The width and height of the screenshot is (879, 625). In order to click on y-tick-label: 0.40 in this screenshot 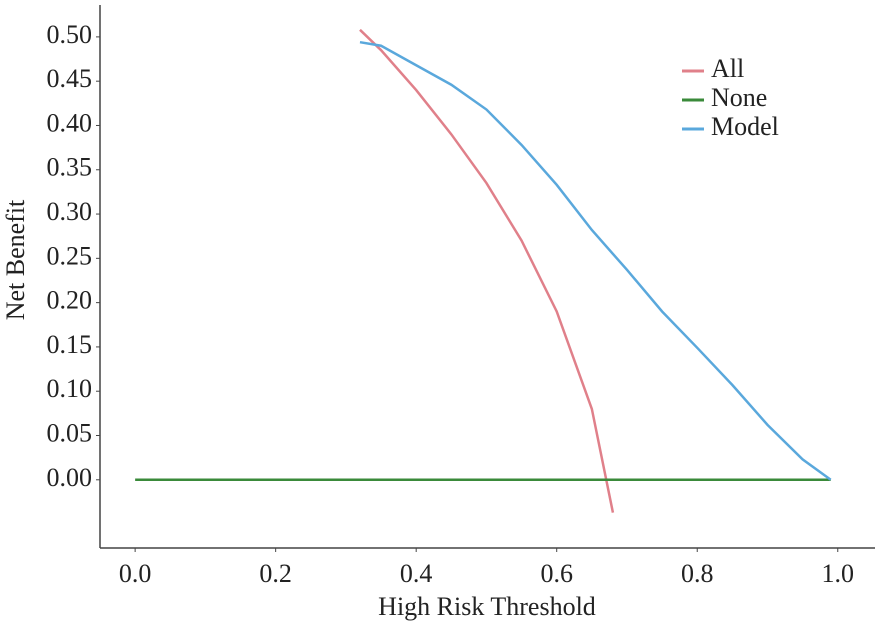, I will do `click(70, 122)`.